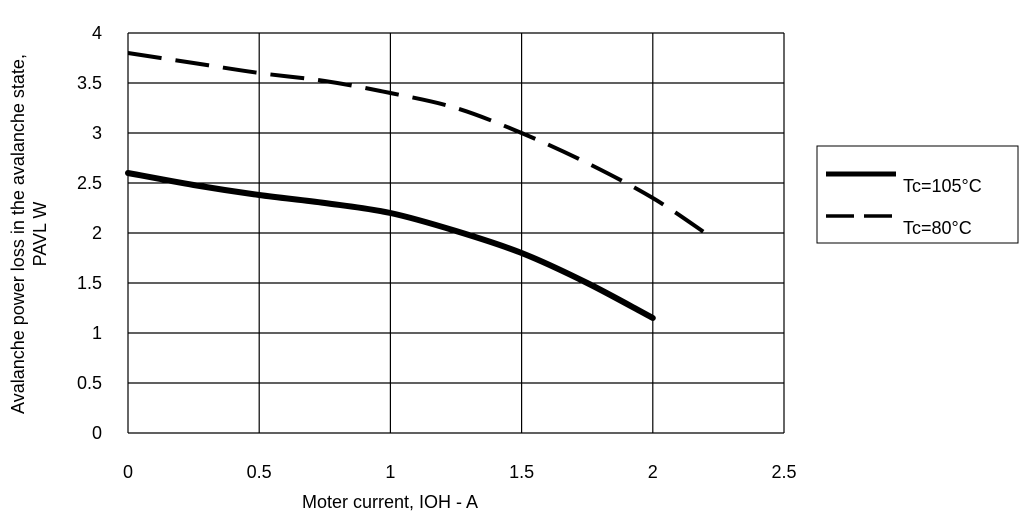  What do you see at coordinates (128, 472) in the screenshot?
I see `x-tick-label: 0` at bounding box center [128, 472].